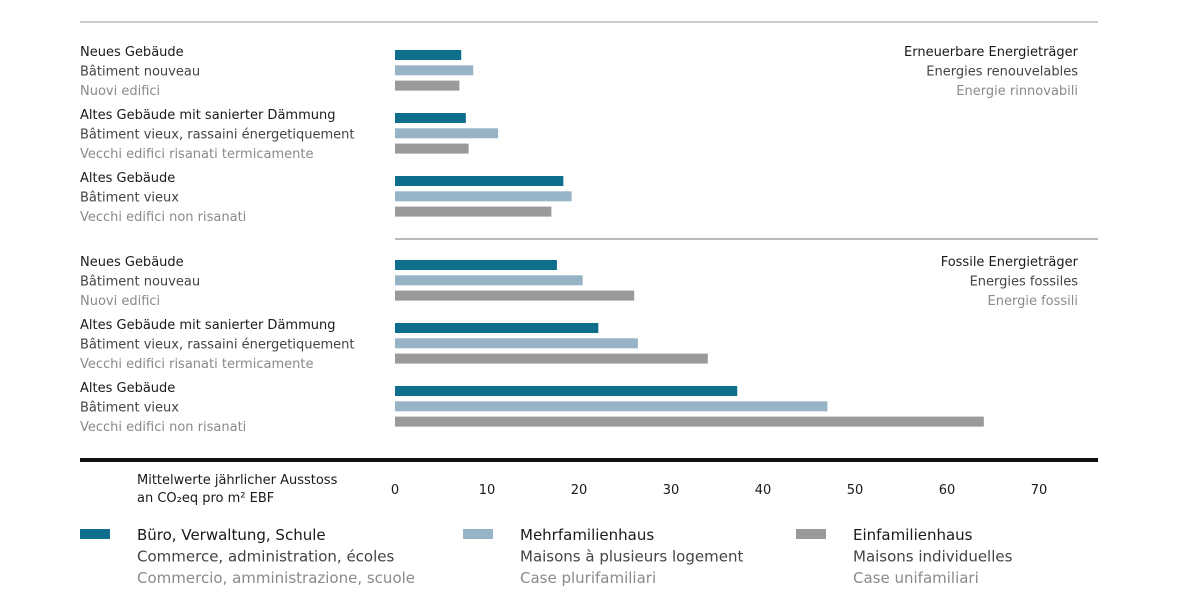 This screenshot has width=1200, height=611. What do you see at coordinates (855, 490) in the screenshot?
I see `x-tick-label: 50` at bounding box center [855, 490].